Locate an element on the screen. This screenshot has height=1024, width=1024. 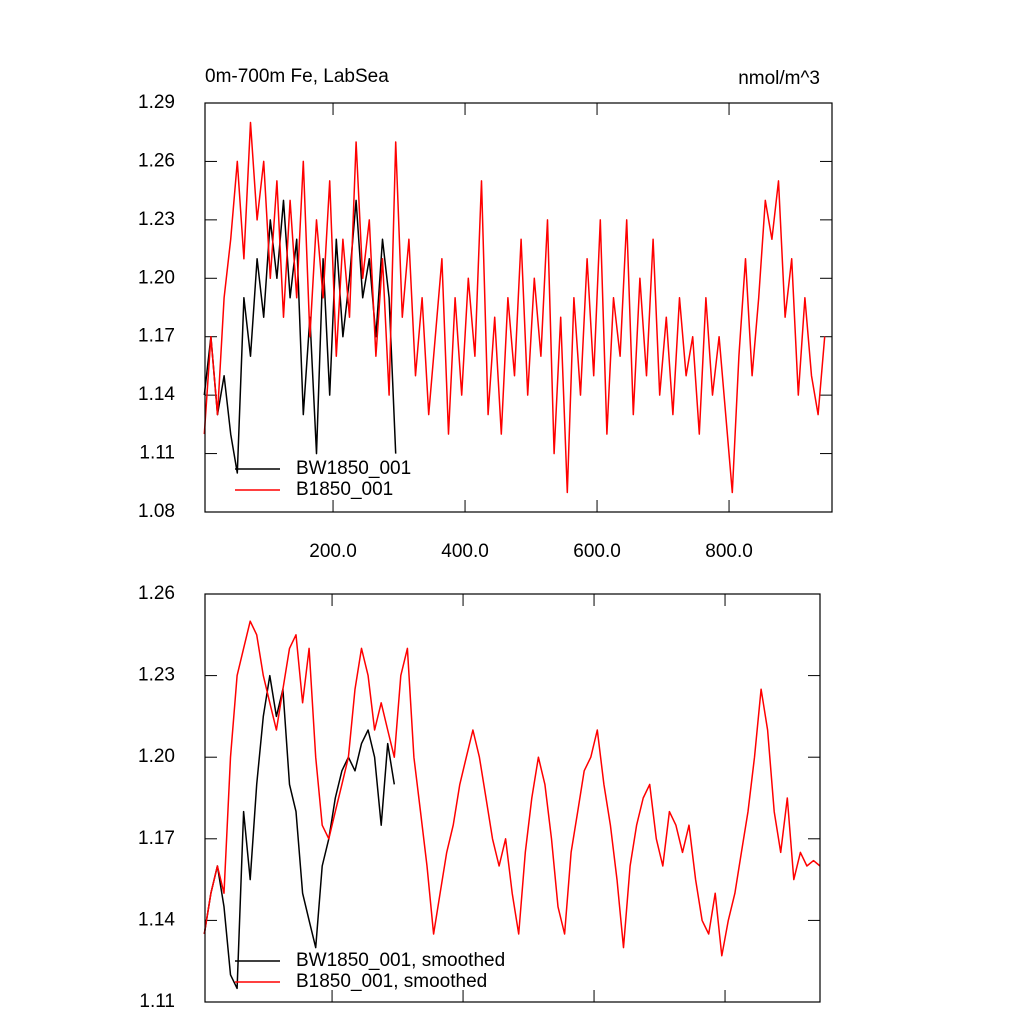
unit-label: nmol/m^3 is located at coordinates (779, 78).